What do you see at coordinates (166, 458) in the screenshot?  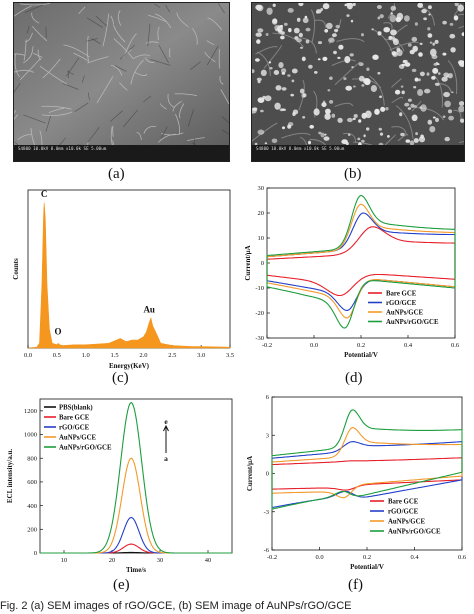 I see `arrow-label-bottom: a` at bounding box center [166, 458].